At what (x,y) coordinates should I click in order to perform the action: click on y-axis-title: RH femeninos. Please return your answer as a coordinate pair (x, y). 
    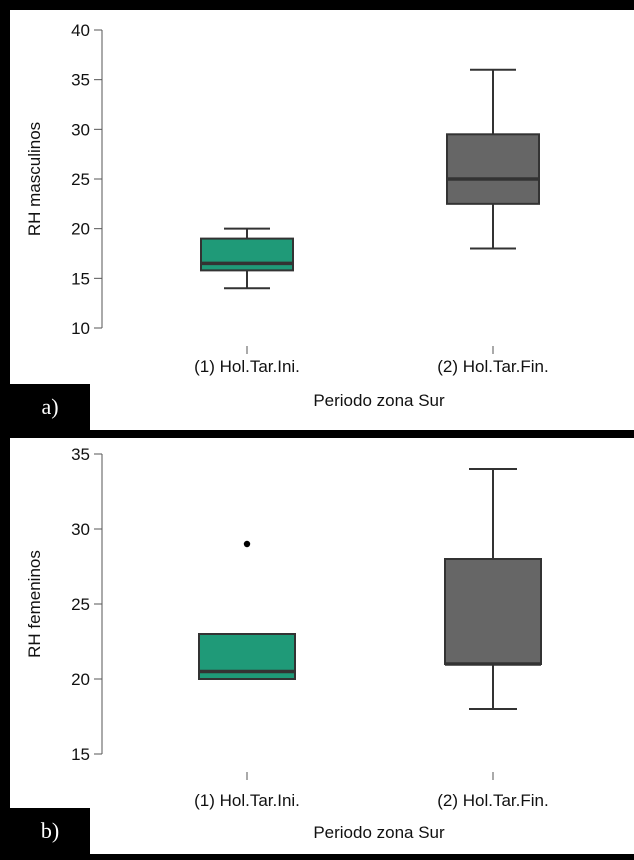
    Looking at the image, I should click on (34, 604).